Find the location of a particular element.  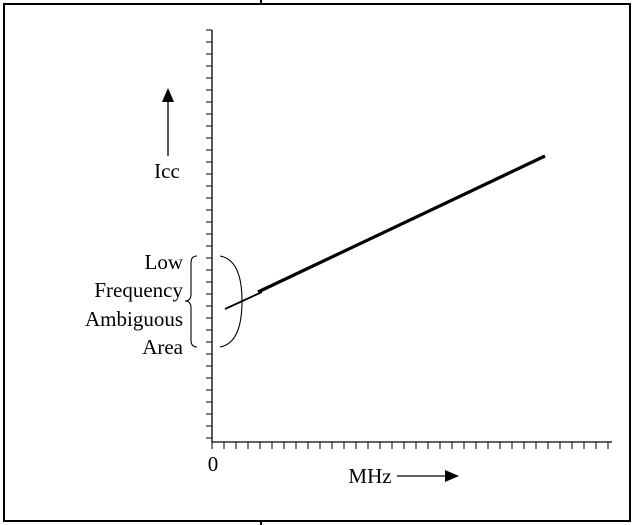

x-axis-ticks is located at coordinates (410, 445).